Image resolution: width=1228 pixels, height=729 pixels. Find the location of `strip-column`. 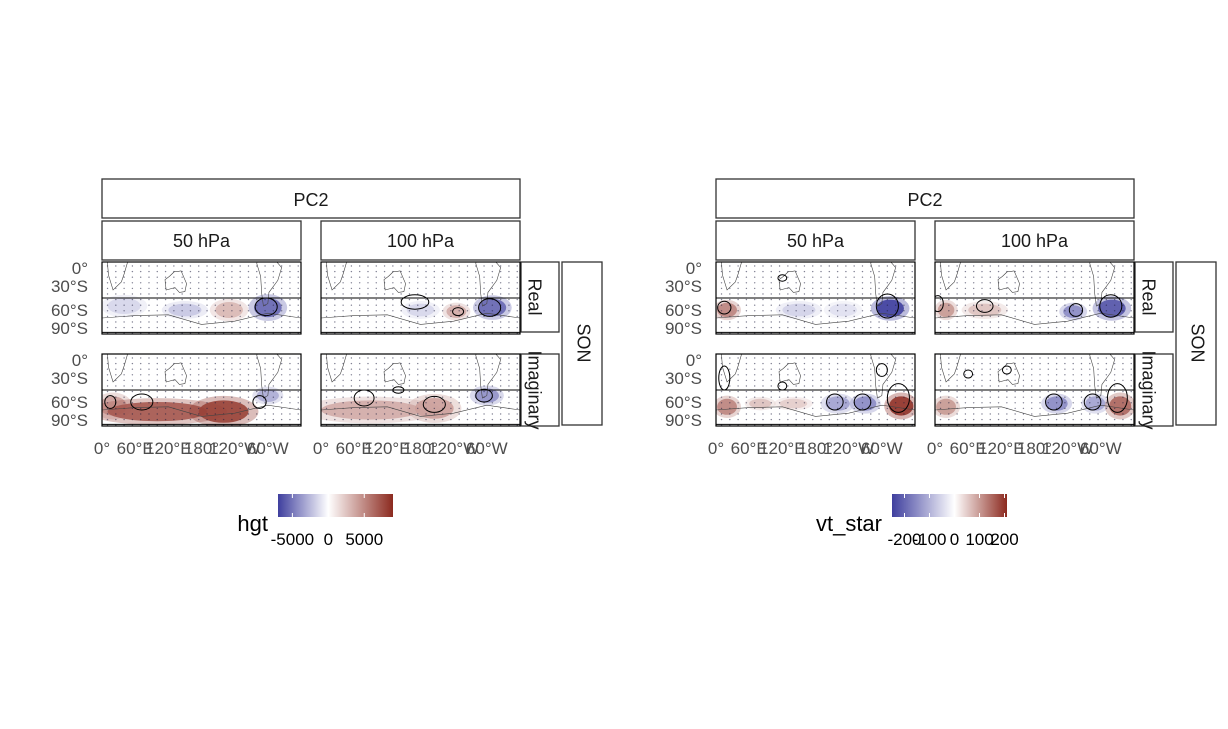

strip-column is located at coordinates (201, 240).